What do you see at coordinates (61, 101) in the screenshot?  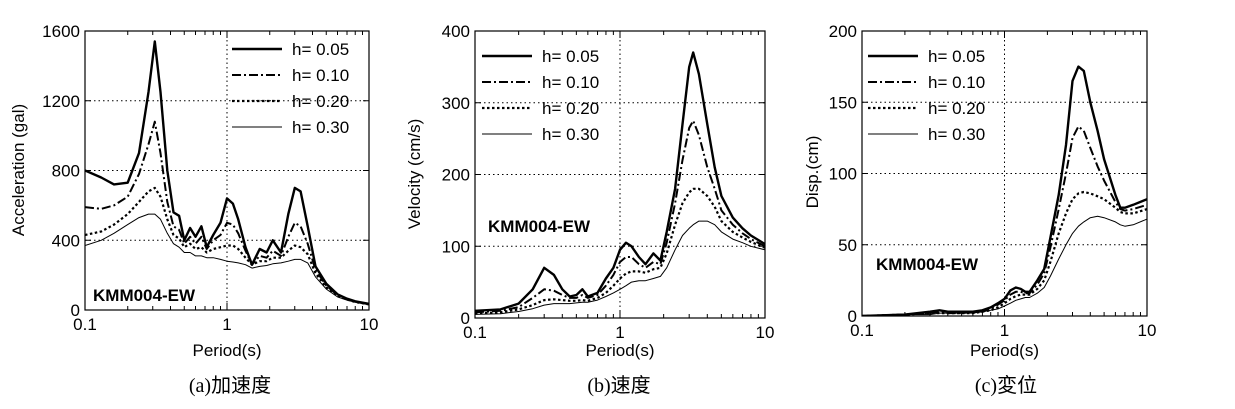 I see `acc-ytick-label: 1200` at bounding box center [61, 101].